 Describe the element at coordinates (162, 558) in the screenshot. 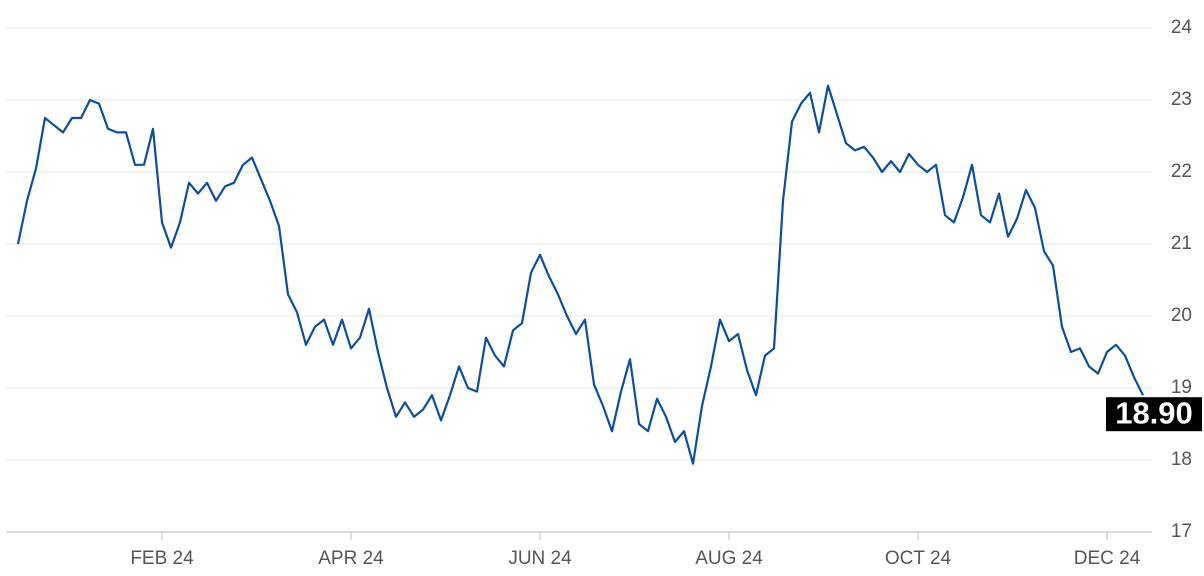

I see `x-tick-label: FEB 24` at that location.